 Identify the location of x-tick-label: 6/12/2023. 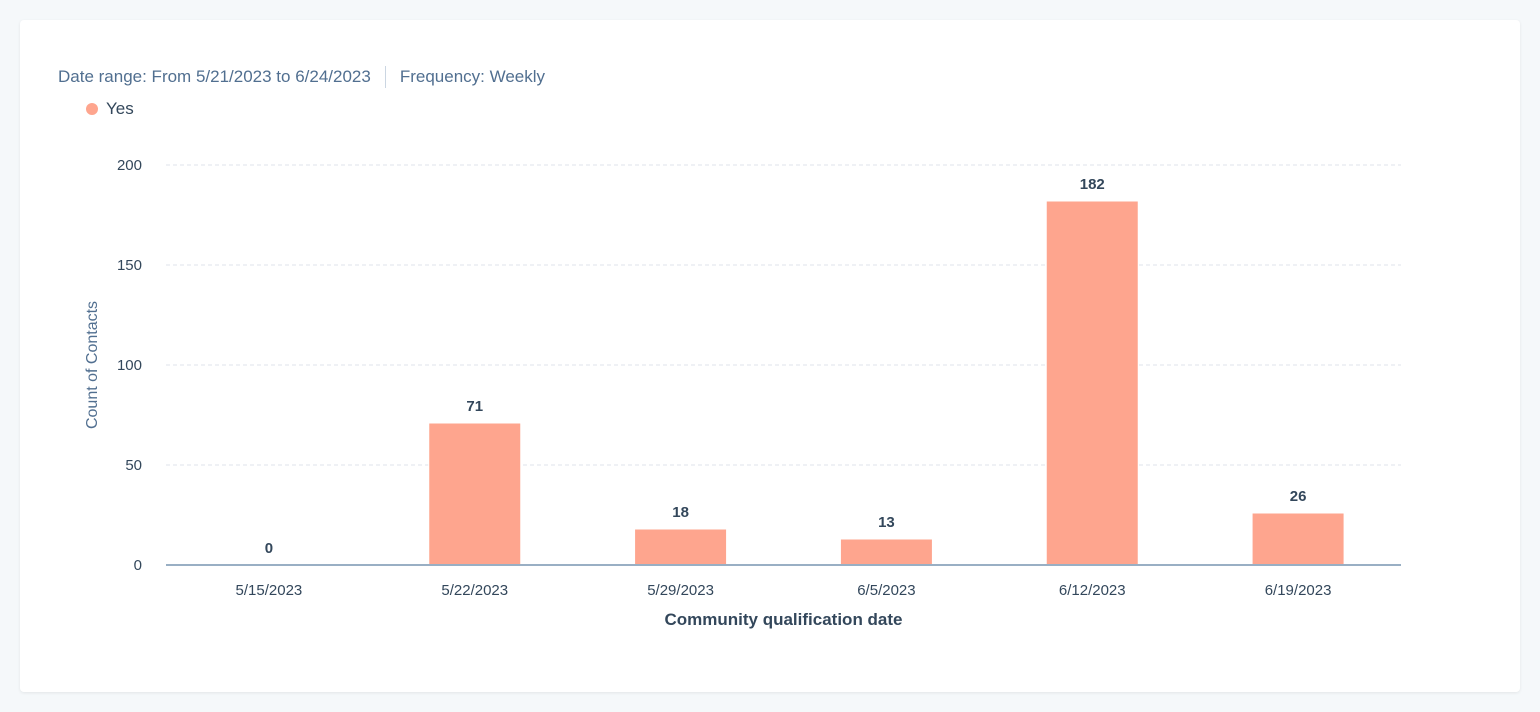
(1092, 590).